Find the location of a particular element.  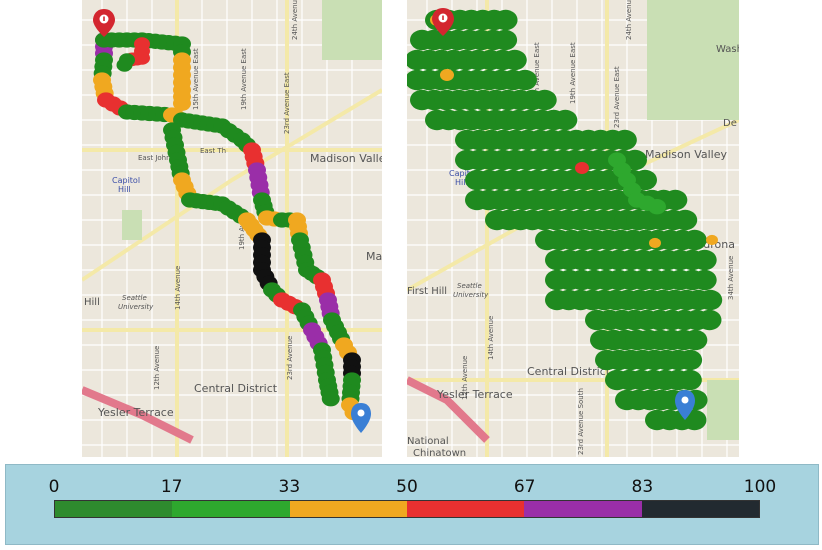

right-label-14th-ave: 14th Avenue is located at coordinates (491, 338).